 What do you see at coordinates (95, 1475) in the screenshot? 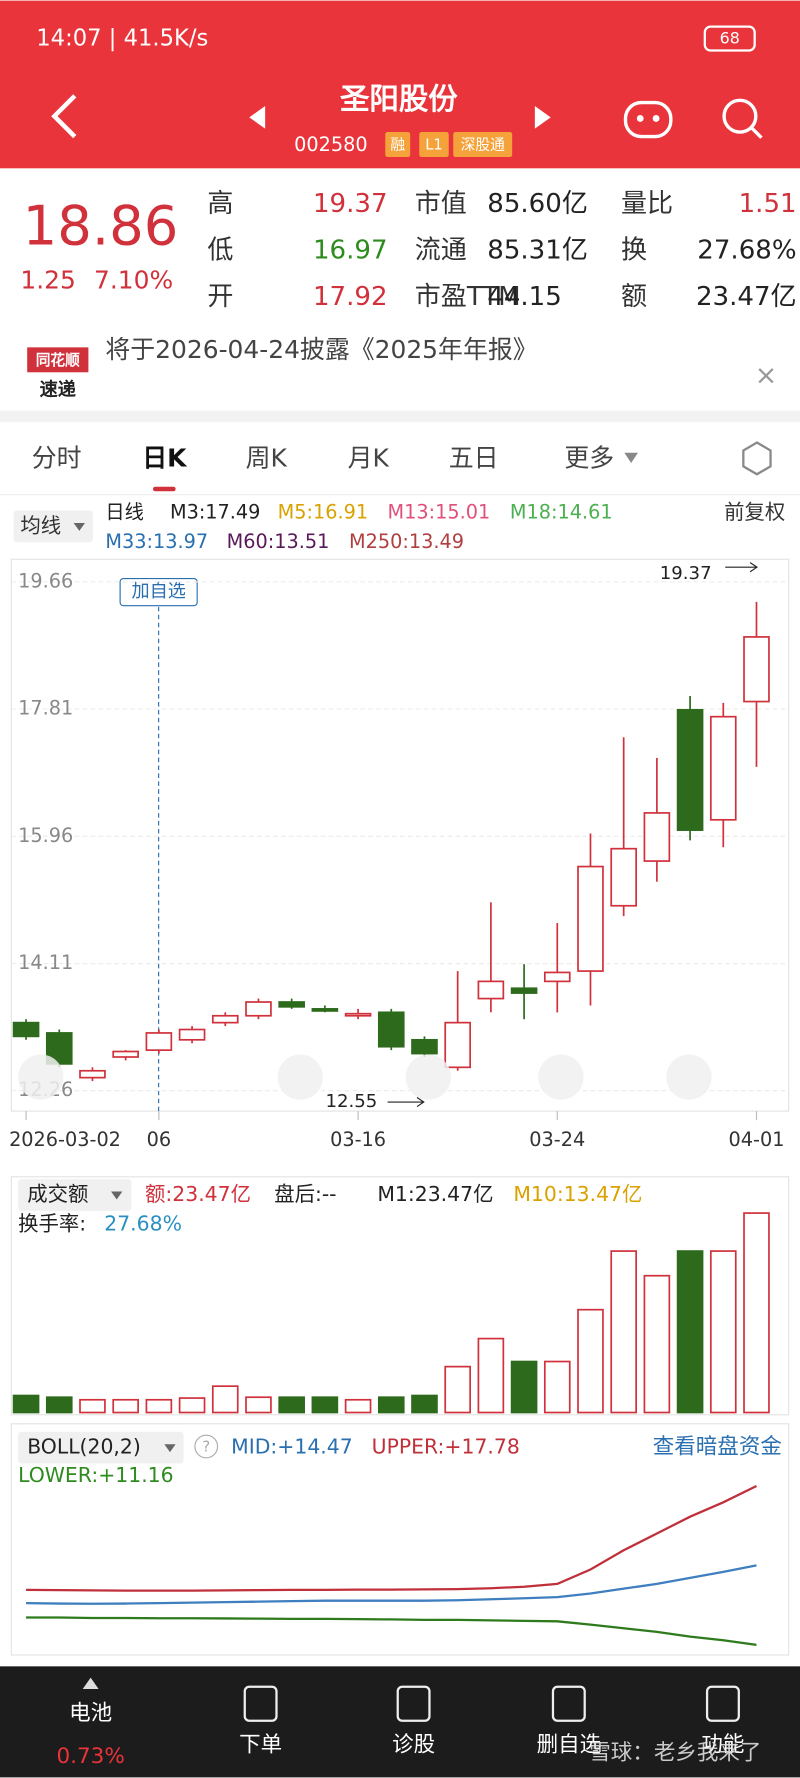
I see `boll-lower: LOWER:+11.16` at bounding box center [95, 1475].